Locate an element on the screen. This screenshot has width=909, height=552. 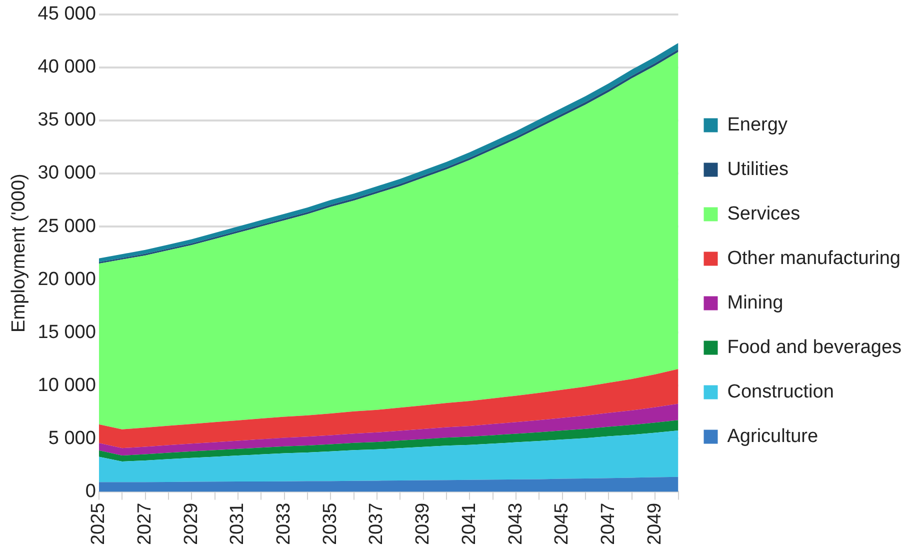
y-tick-label: 10 000 is located at coordinates (67, 385).